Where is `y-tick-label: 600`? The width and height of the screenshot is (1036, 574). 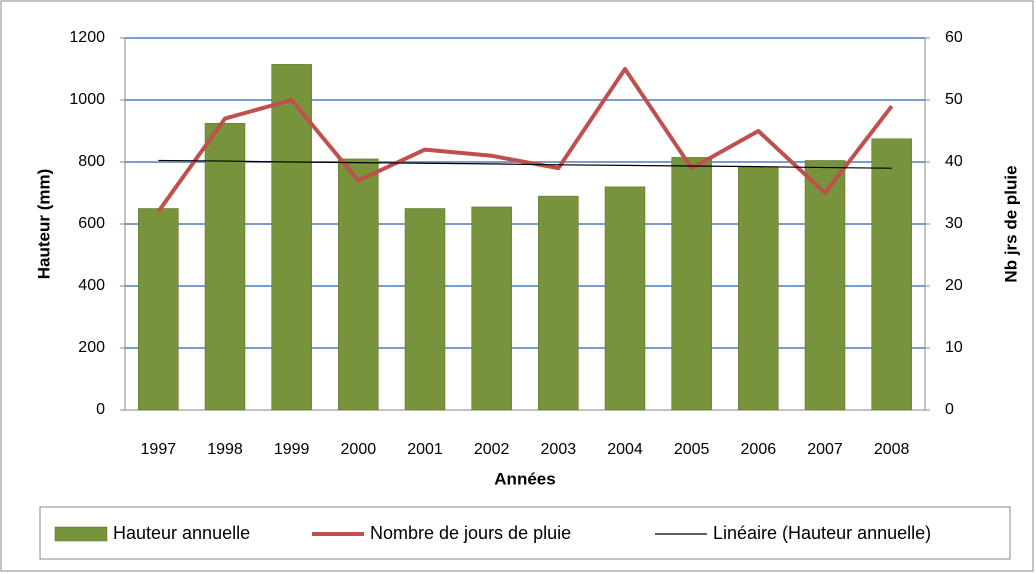
y-tick-label: 600 is located at coordinates (91, 223).